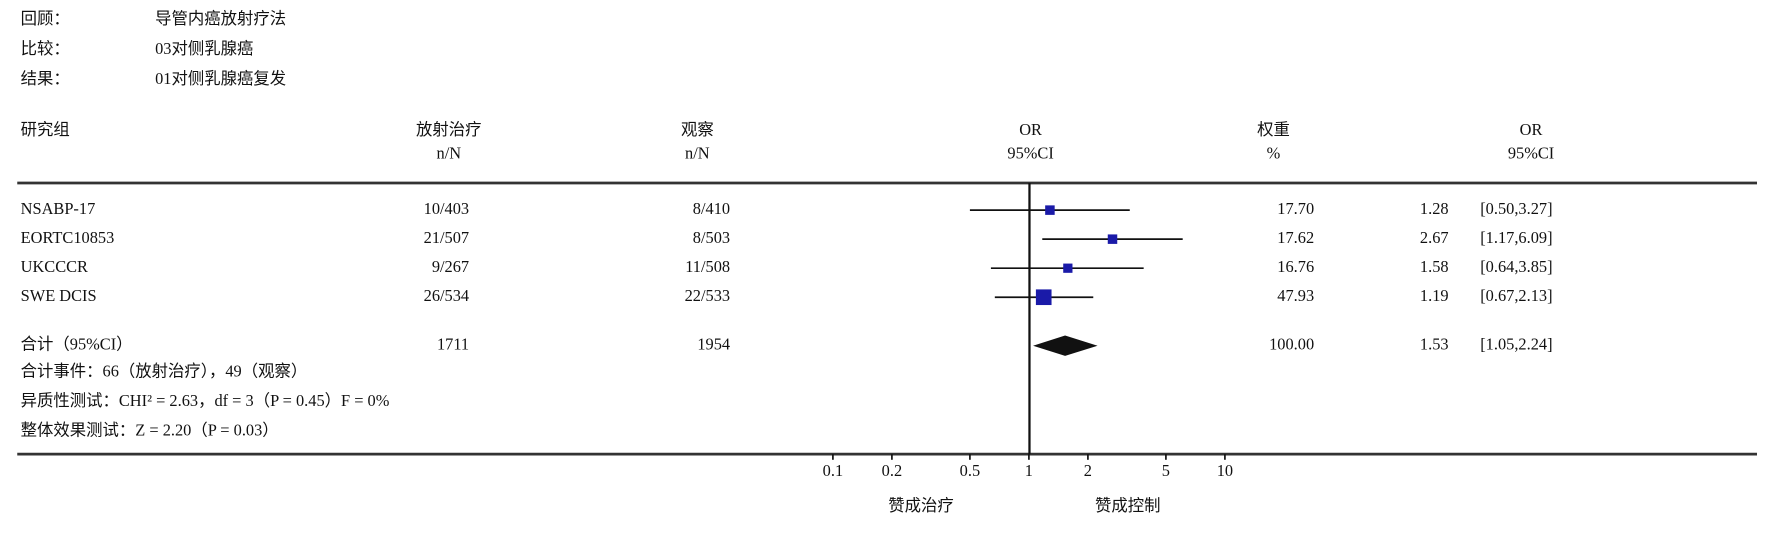 The width and height of the screenshot is (1772, 540). I want to click on x-tick-label: 5, so click(1166, 470).